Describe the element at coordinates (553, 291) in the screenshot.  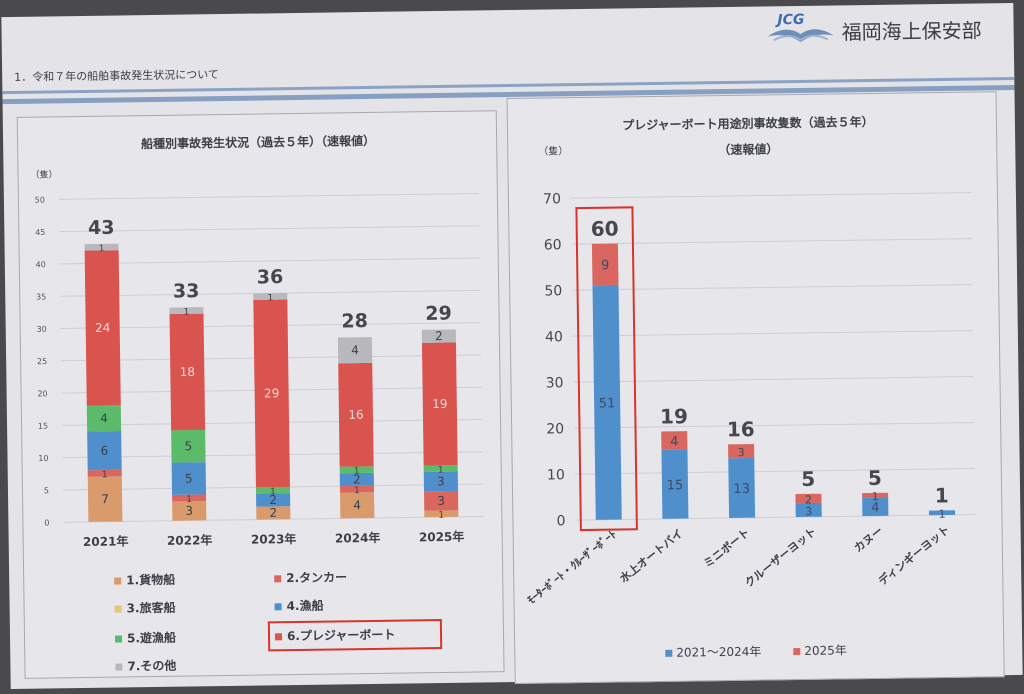
I see `y-tick-label: 50` at that location.